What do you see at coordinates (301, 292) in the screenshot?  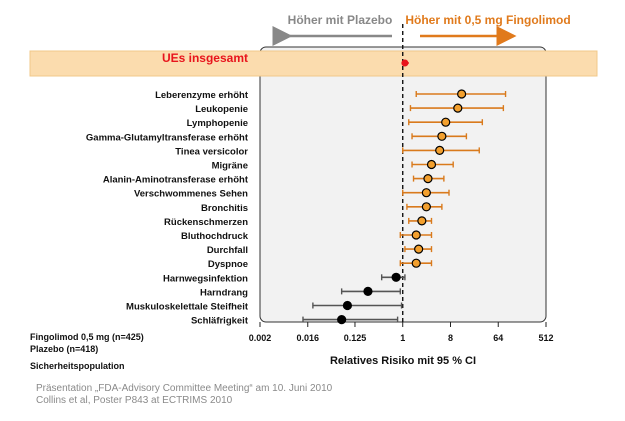 I see `forest-row: Harndrang` at bounding box center [301, 292].